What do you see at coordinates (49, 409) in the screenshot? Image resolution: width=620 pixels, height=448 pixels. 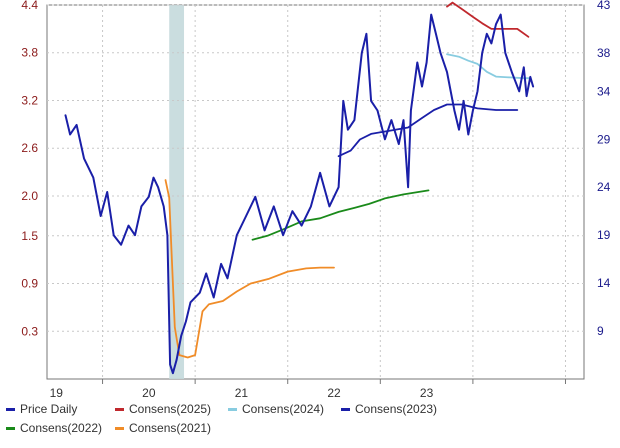 I see `legend-label: Price Daily` at bounding box center [49, 409].